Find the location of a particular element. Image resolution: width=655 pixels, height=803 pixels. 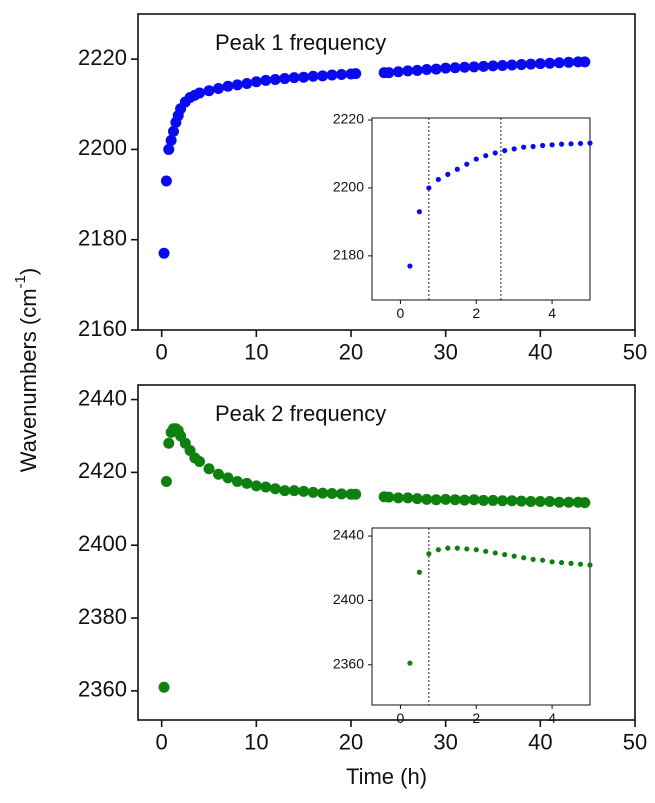

y-tick-label: 2420 is located at coordinates (102, 470).